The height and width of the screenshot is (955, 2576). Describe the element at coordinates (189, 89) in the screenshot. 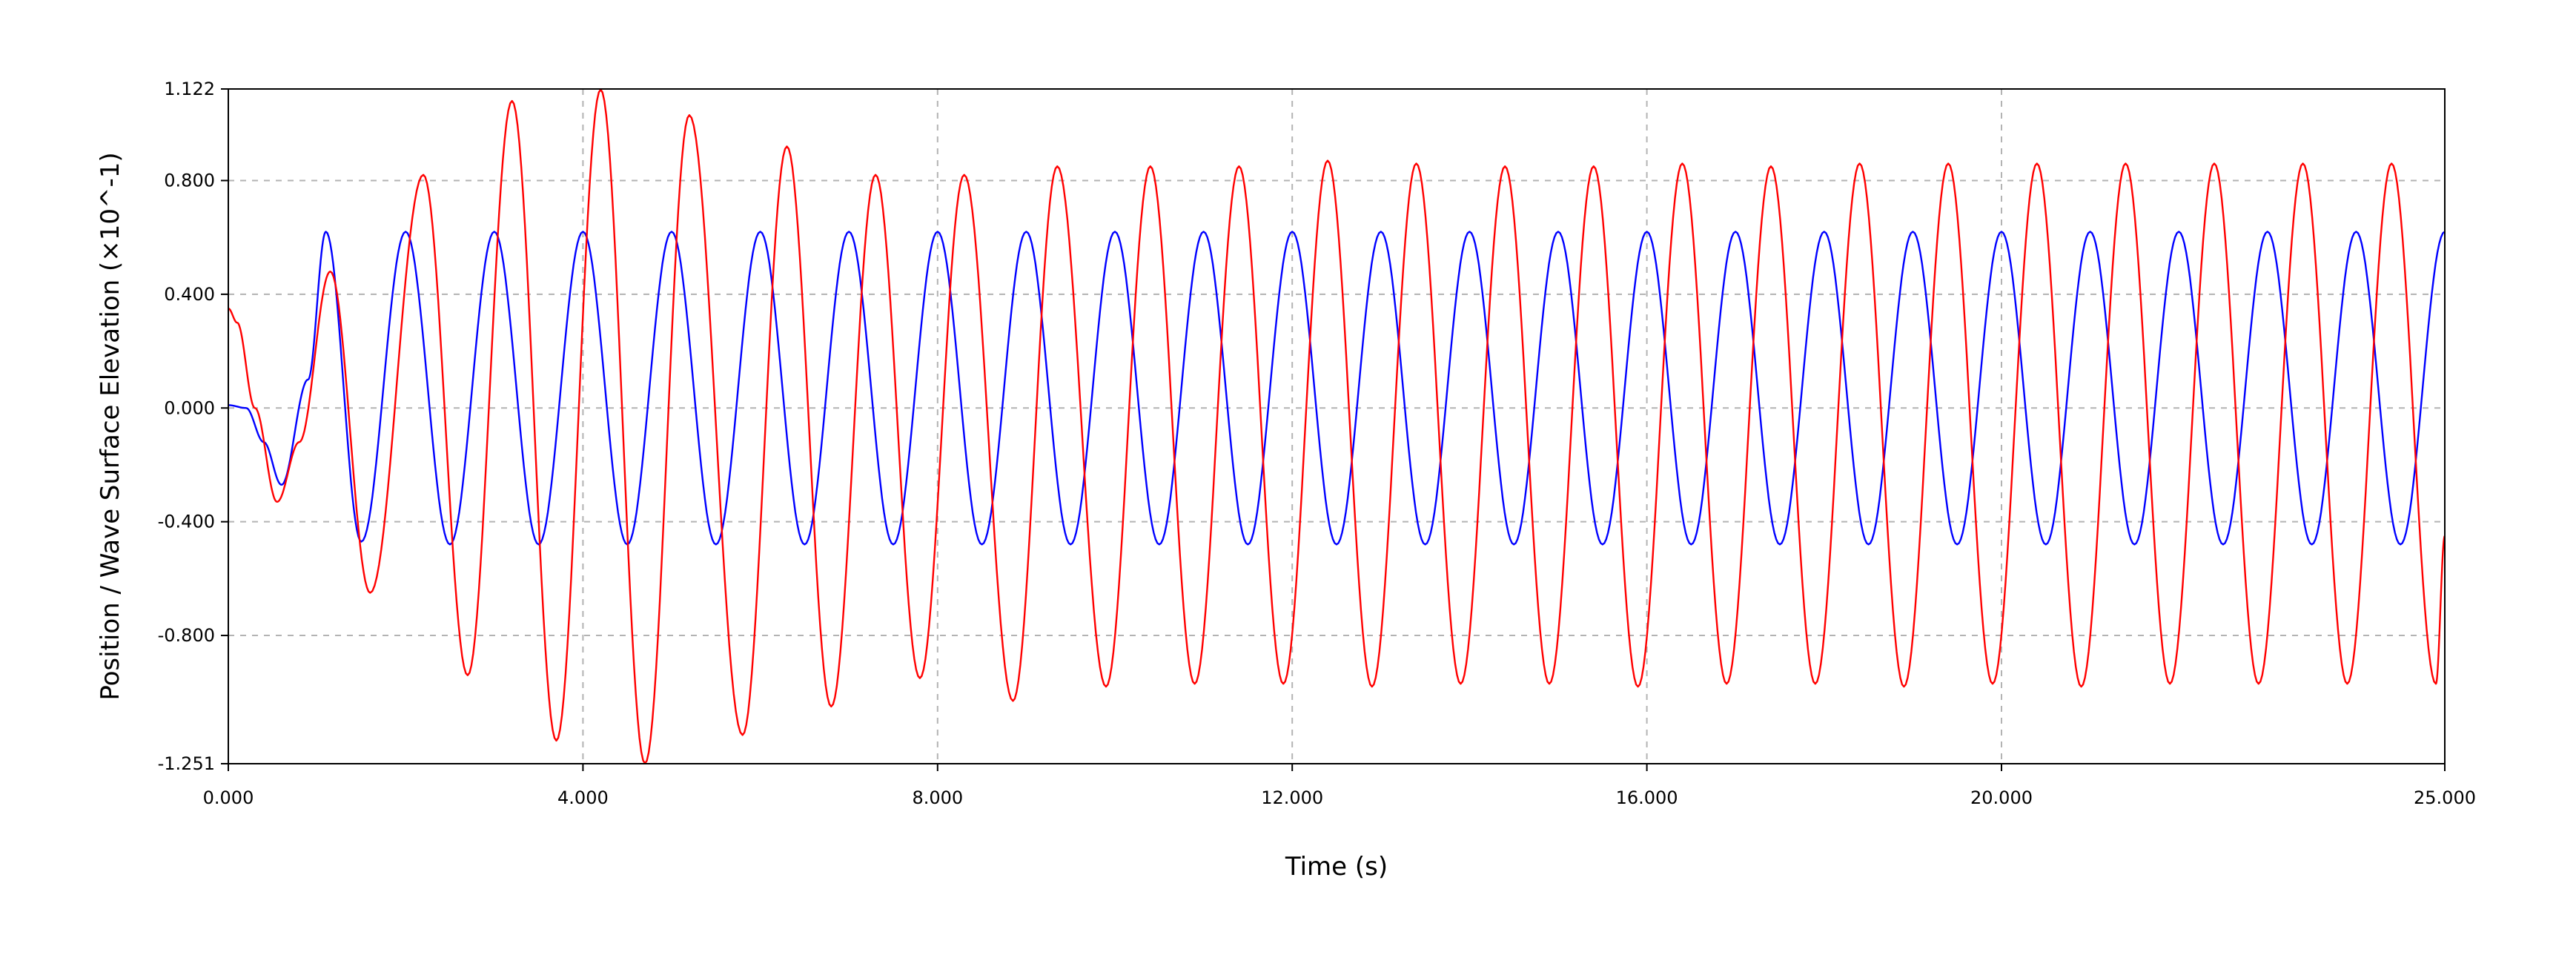

I see `y-tick-label: 1.122` at that location.